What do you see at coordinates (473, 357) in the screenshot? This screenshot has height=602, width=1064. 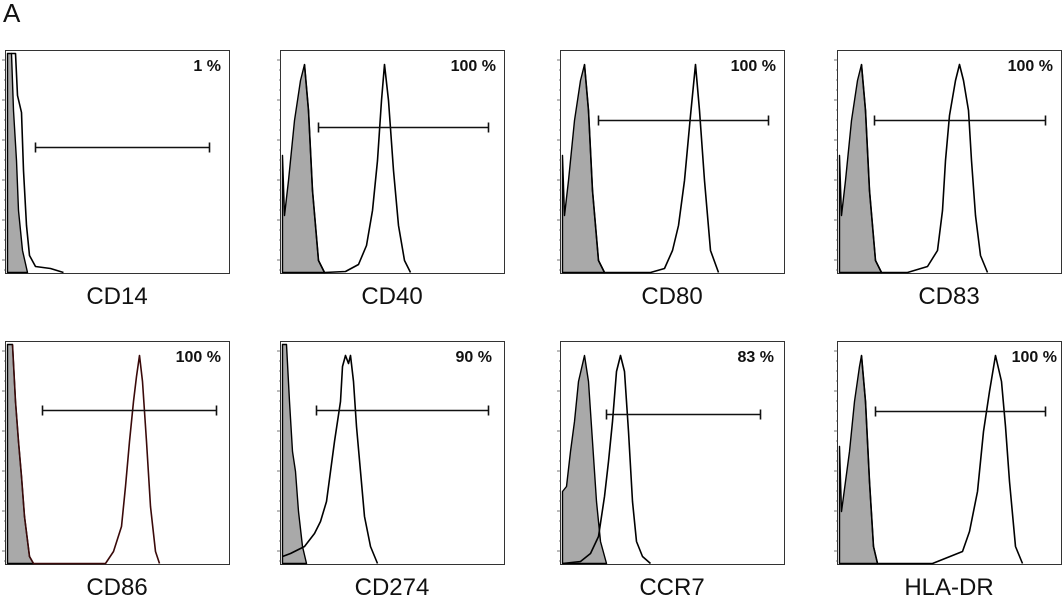 I see `percent-positive-label: 90 %` at bounding box center [473, 357].